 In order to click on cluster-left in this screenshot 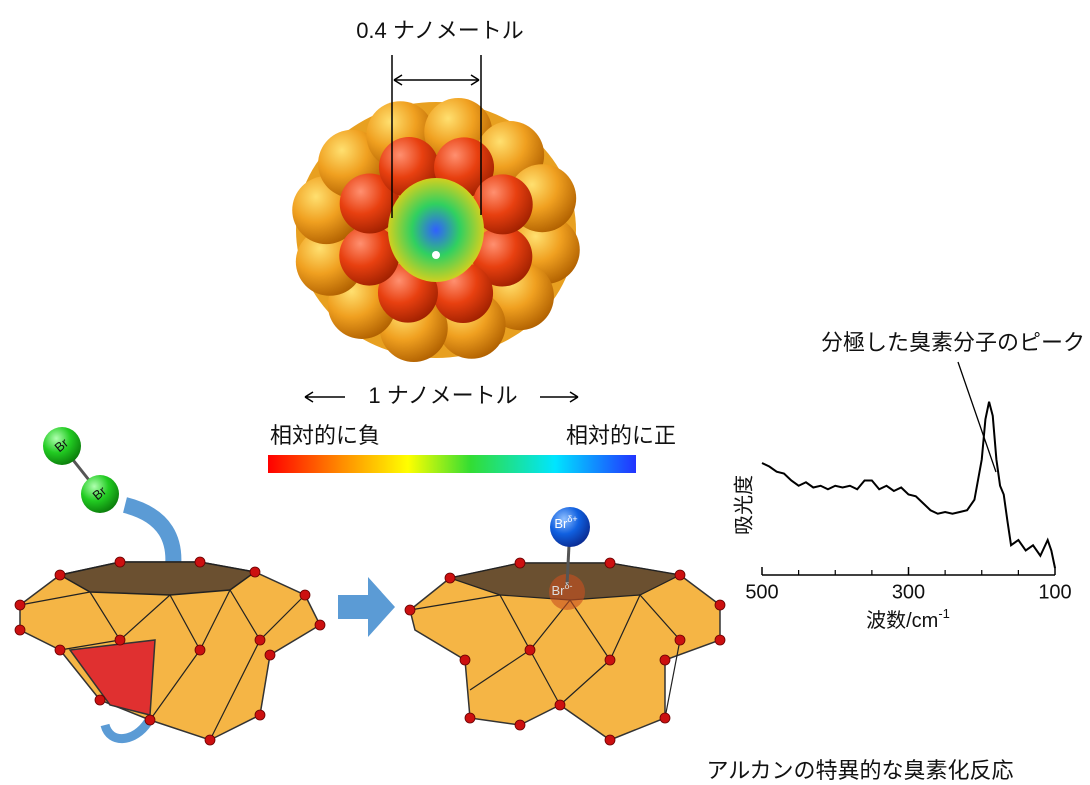, I will do `click(170, 652)`.